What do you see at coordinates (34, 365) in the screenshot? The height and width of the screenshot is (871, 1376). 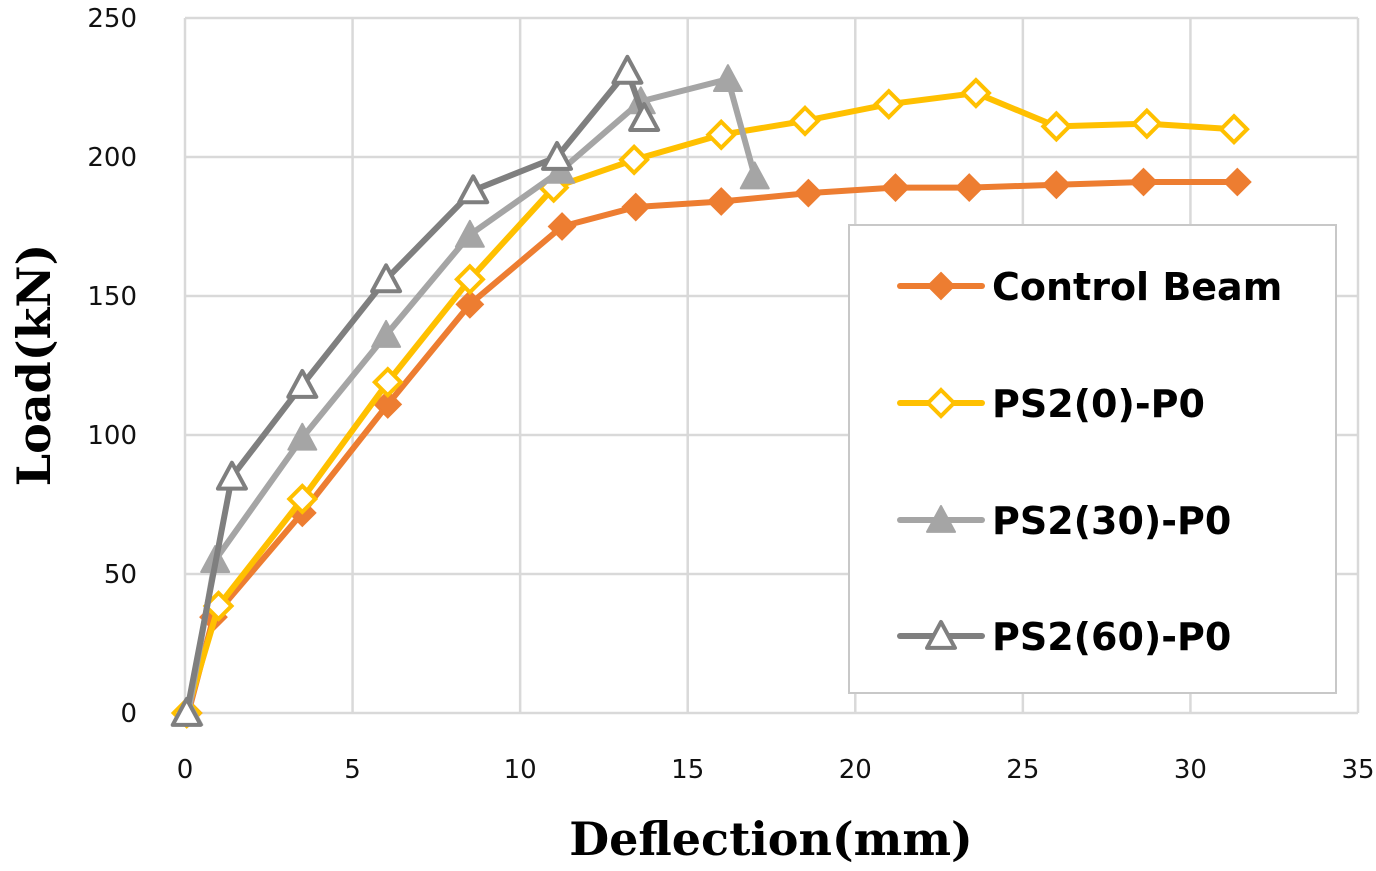 I see `y-axis-title: Load(kN)` at bounding box center [34, 365].